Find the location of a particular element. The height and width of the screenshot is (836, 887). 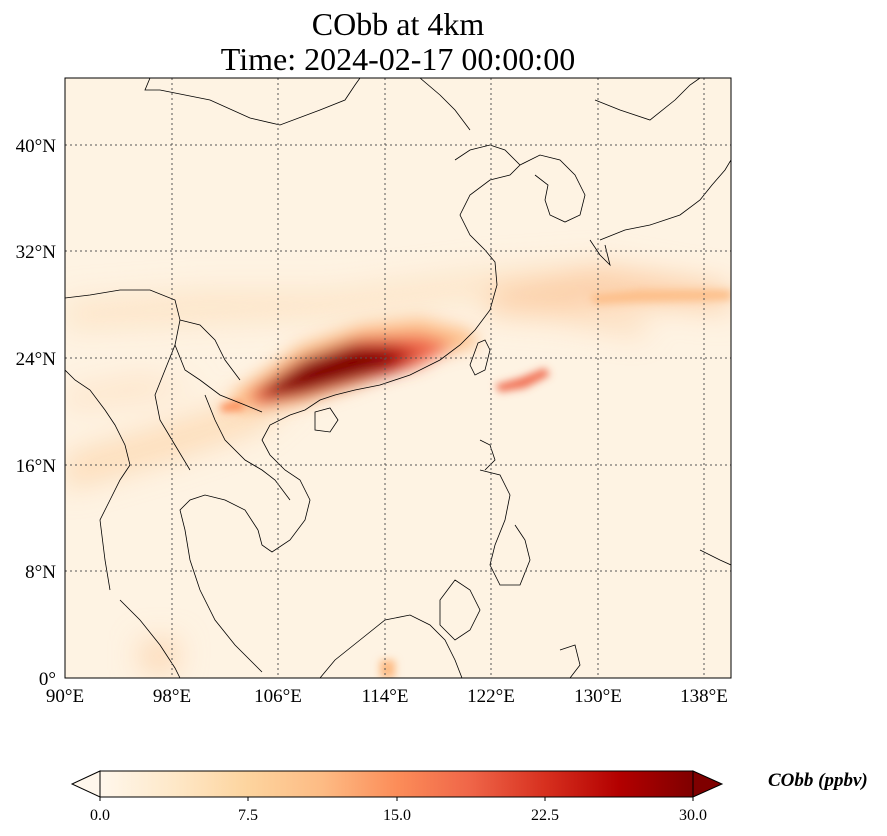

lon-tick-label: 122°E is located at coordinates (491, 696).